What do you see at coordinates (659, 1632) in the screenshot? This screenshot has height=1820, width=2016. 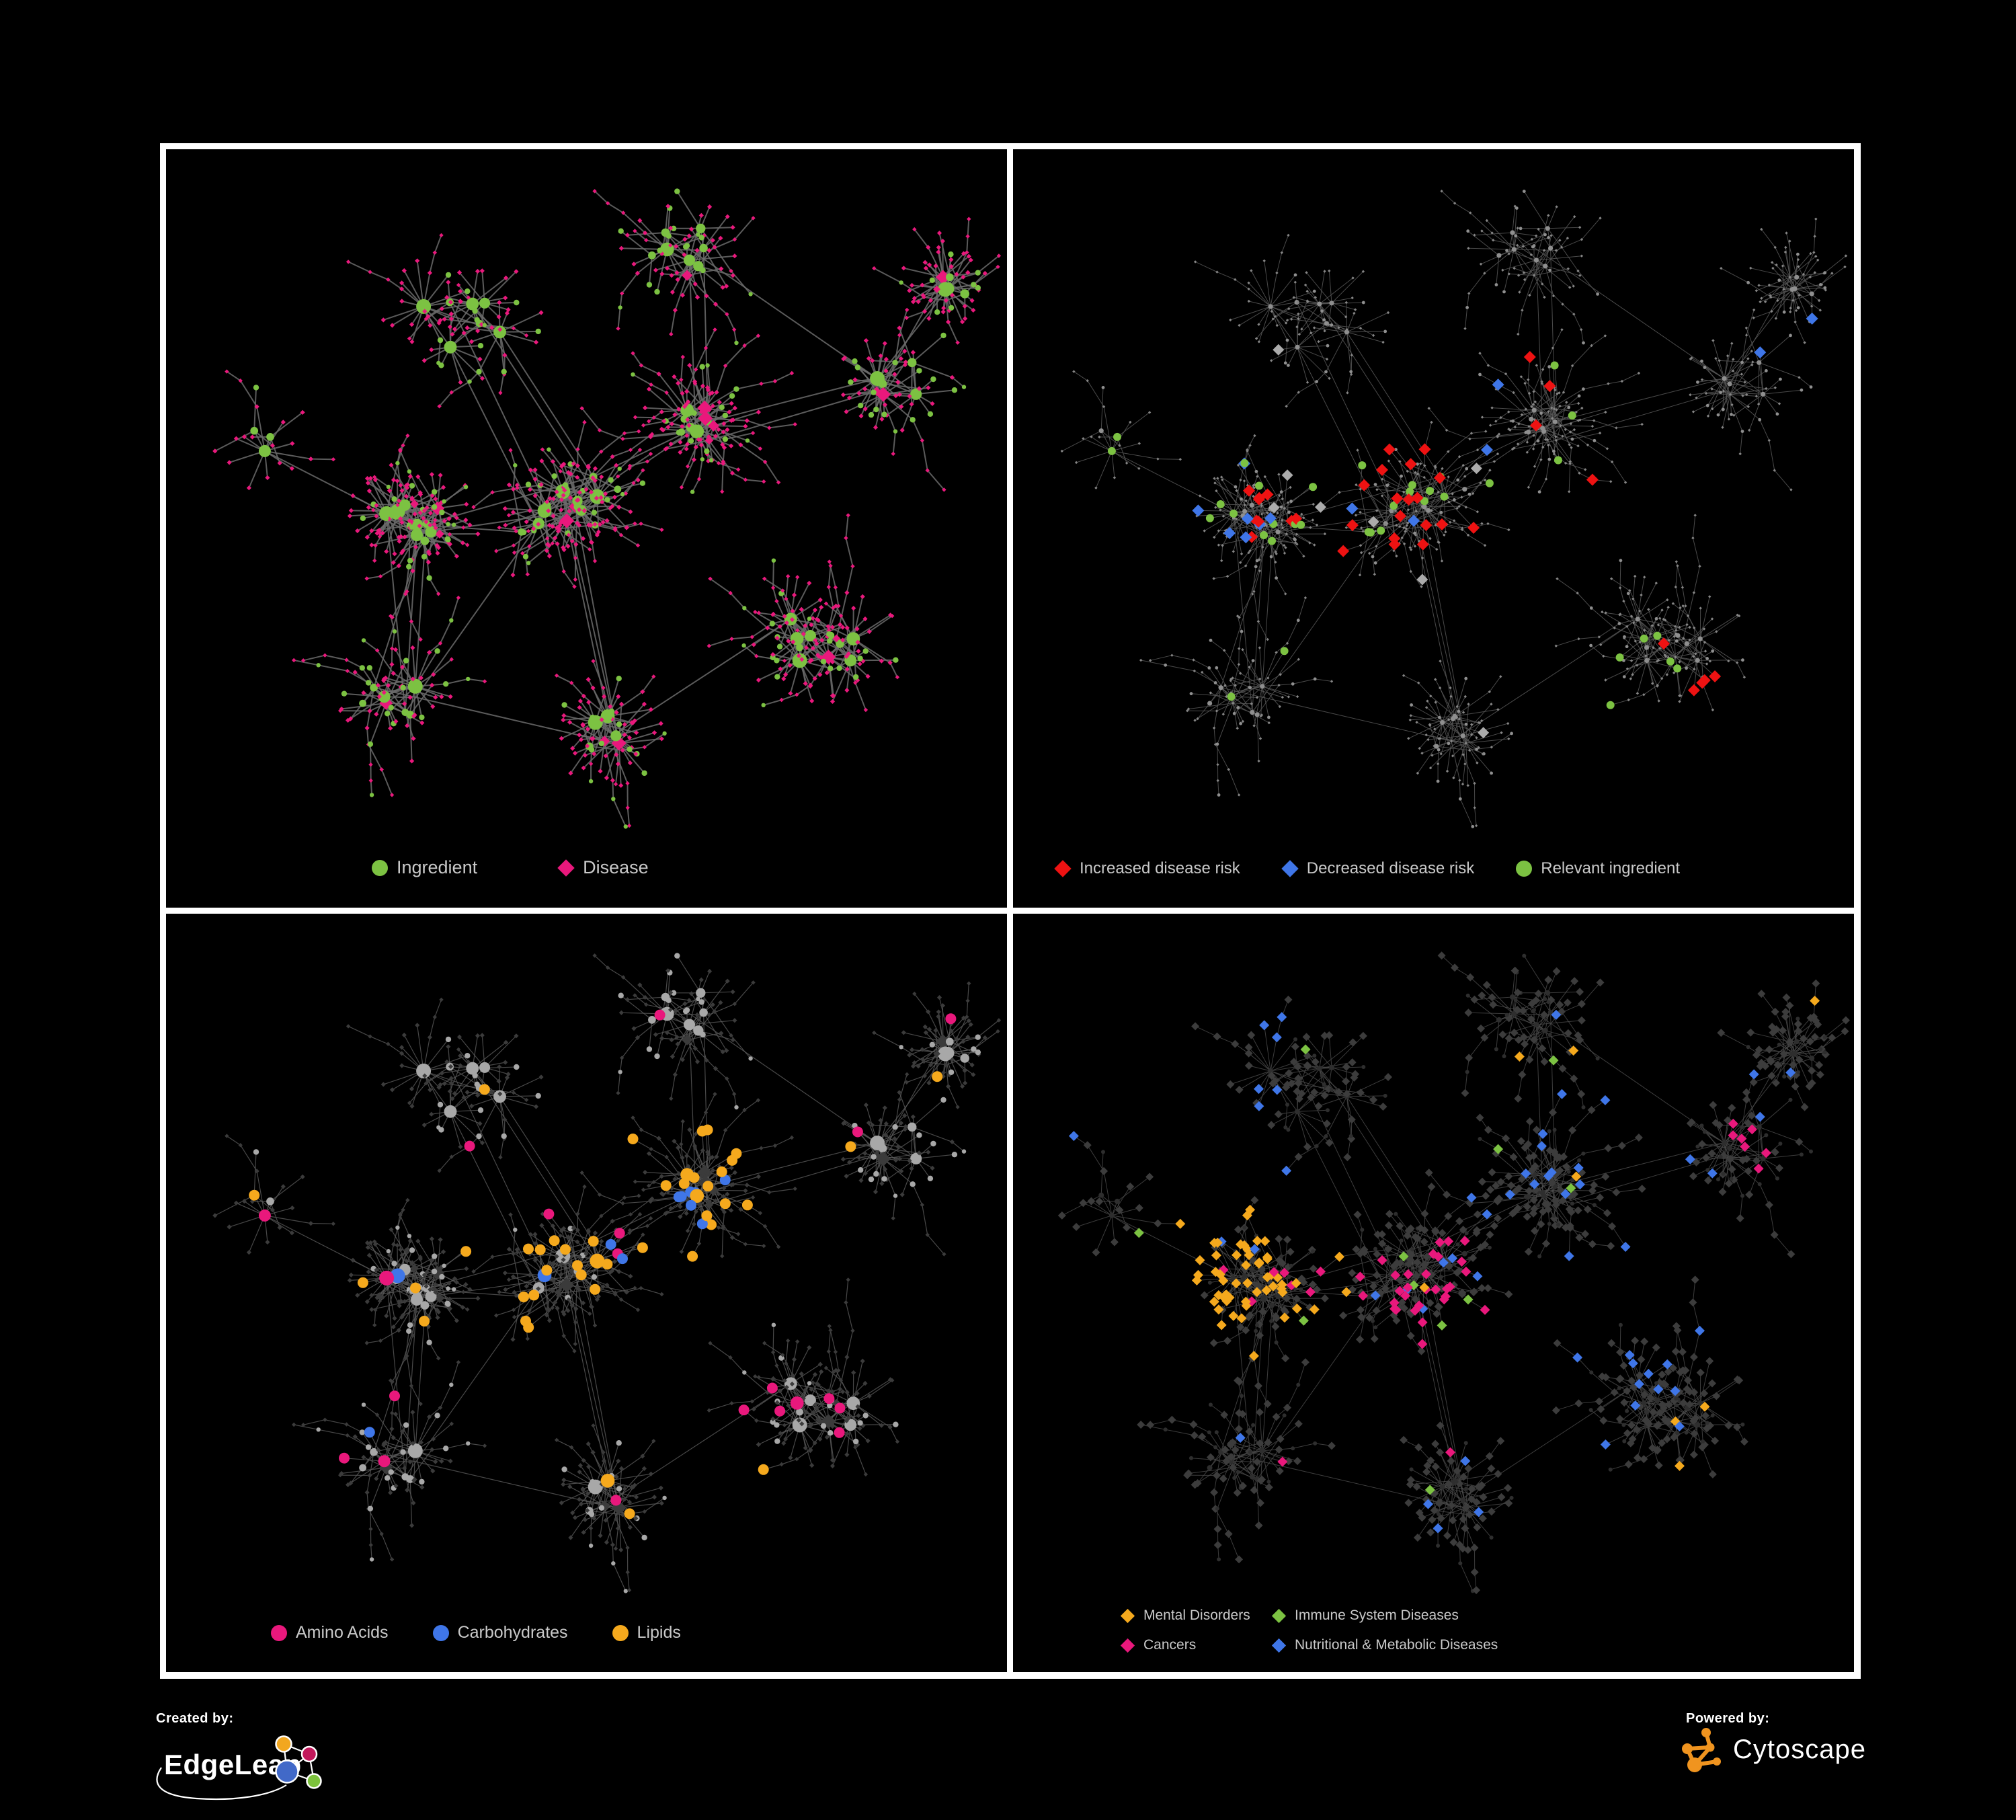 I see `legend-label: Lipids` at bounding box center [659, 1632].